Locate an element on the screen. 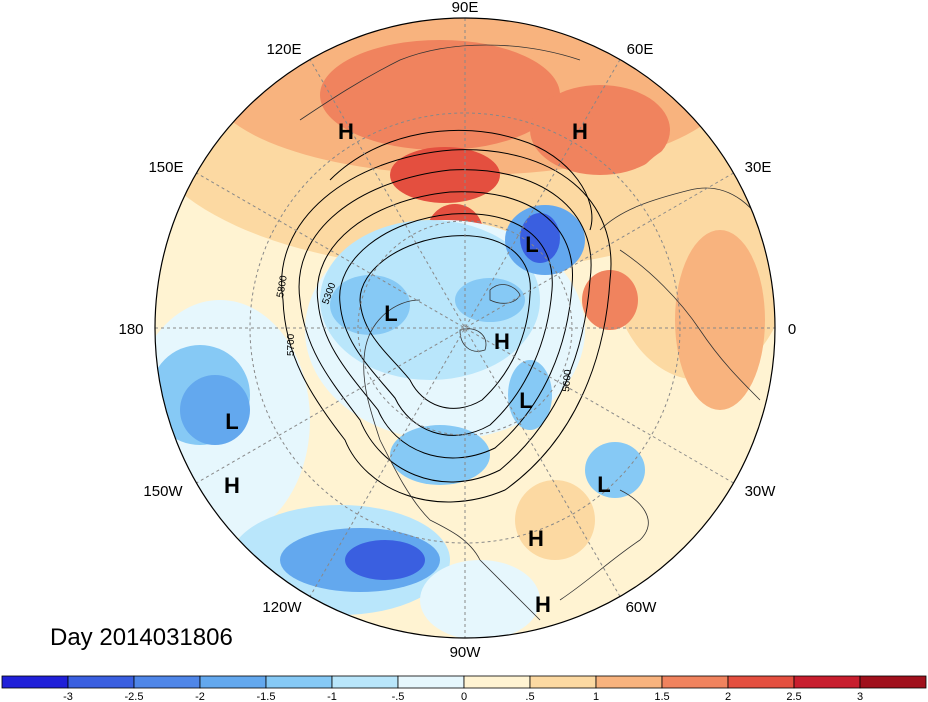 Image resolution: width=928 pixels, height=702 pixels. colorbar-tick-label: -1 is located at coordinates (332, 696).